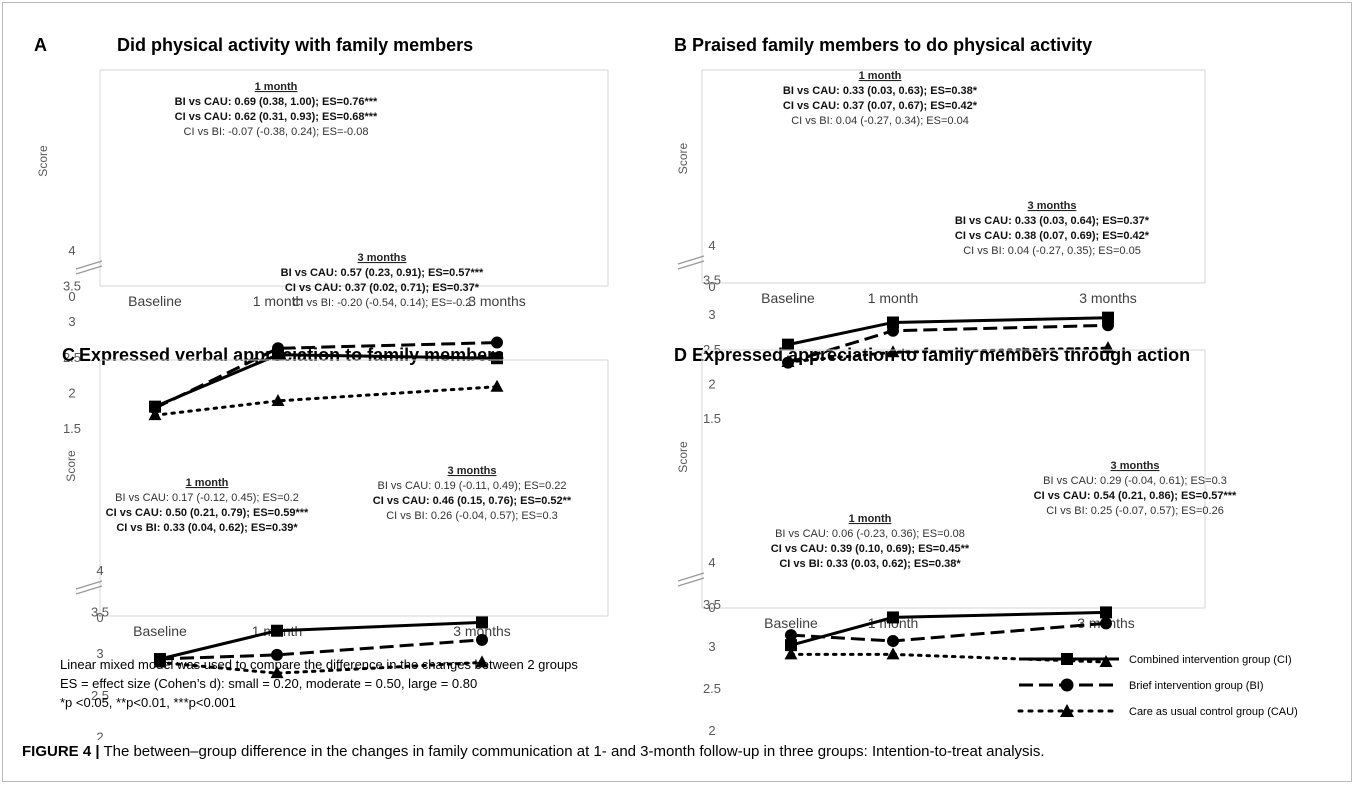  What do you see at coordinates (1196, 686) in the screenshot?
I see `legend-label-bi: Brief intervention group (BI)` at bounding box center [1196, 686].